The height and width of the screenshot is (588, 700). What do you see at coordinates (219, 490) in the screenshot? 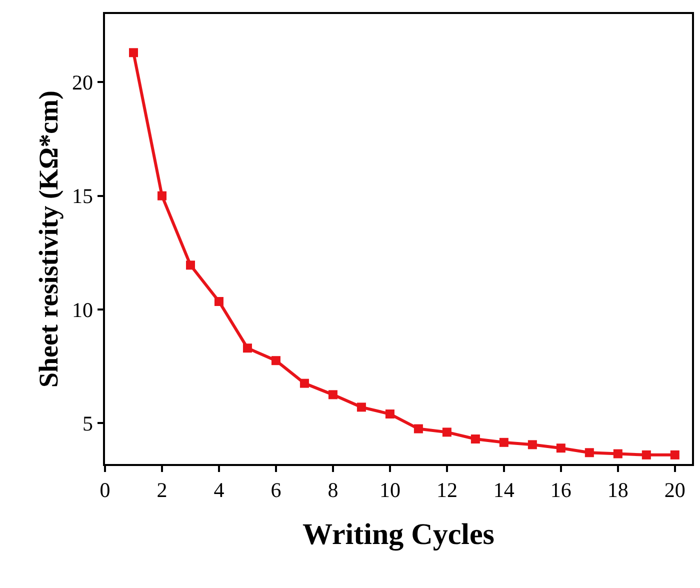
I see `x-tick-label: 4` at bounding box center [219, 490].